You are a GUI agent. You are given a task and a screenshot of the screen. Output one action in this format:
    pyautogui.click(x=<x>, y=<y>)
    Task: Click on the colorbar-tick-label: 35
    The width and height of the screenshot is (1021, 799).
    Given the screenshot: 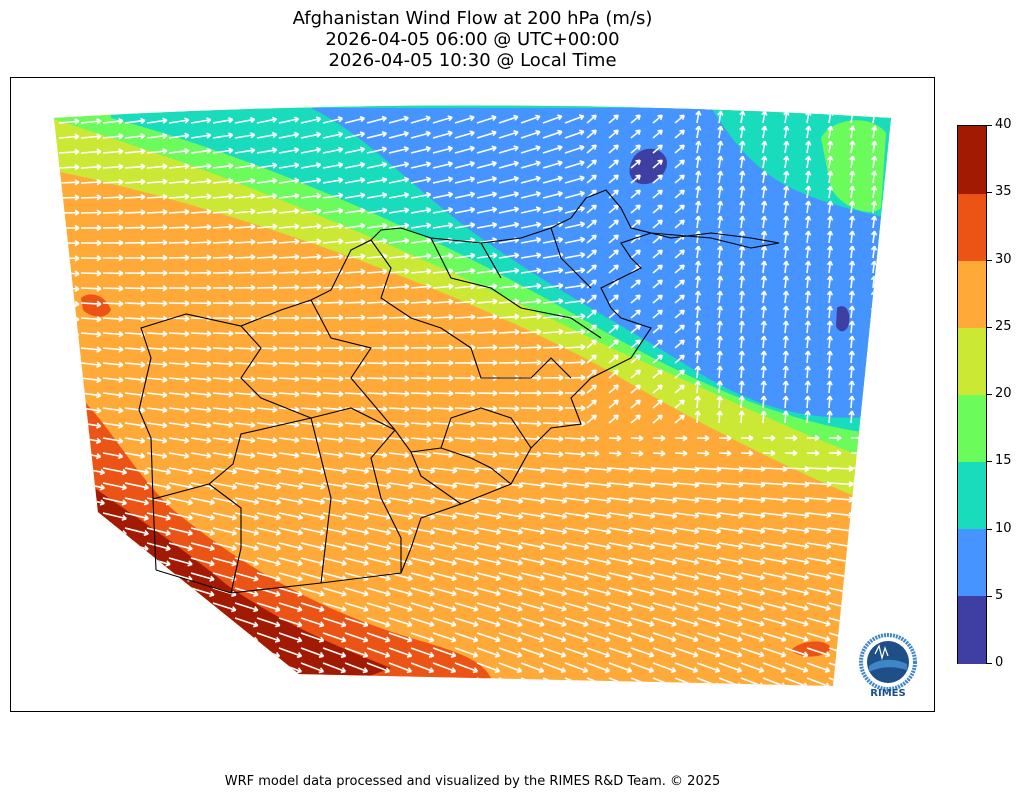 What is the action you would take?
    pyautogui.click(x=1003, y=192)
    